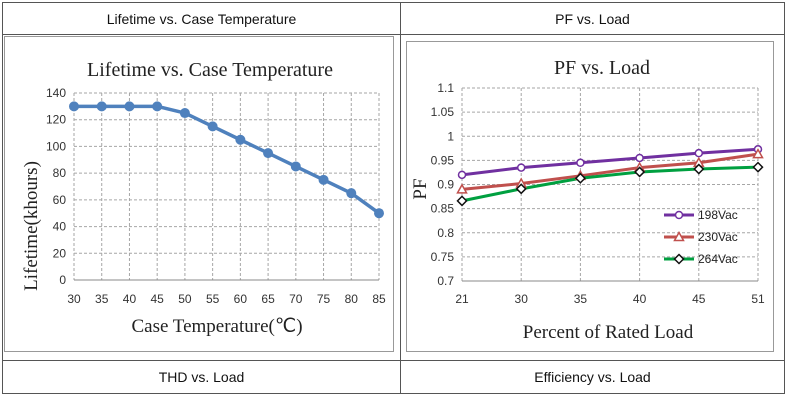 The height and width of the screenshot is (400, 787). What do you see at coordinates (393, 34) in the screenshot?
I see `row-divider-top` at bounding box center [393, 34].